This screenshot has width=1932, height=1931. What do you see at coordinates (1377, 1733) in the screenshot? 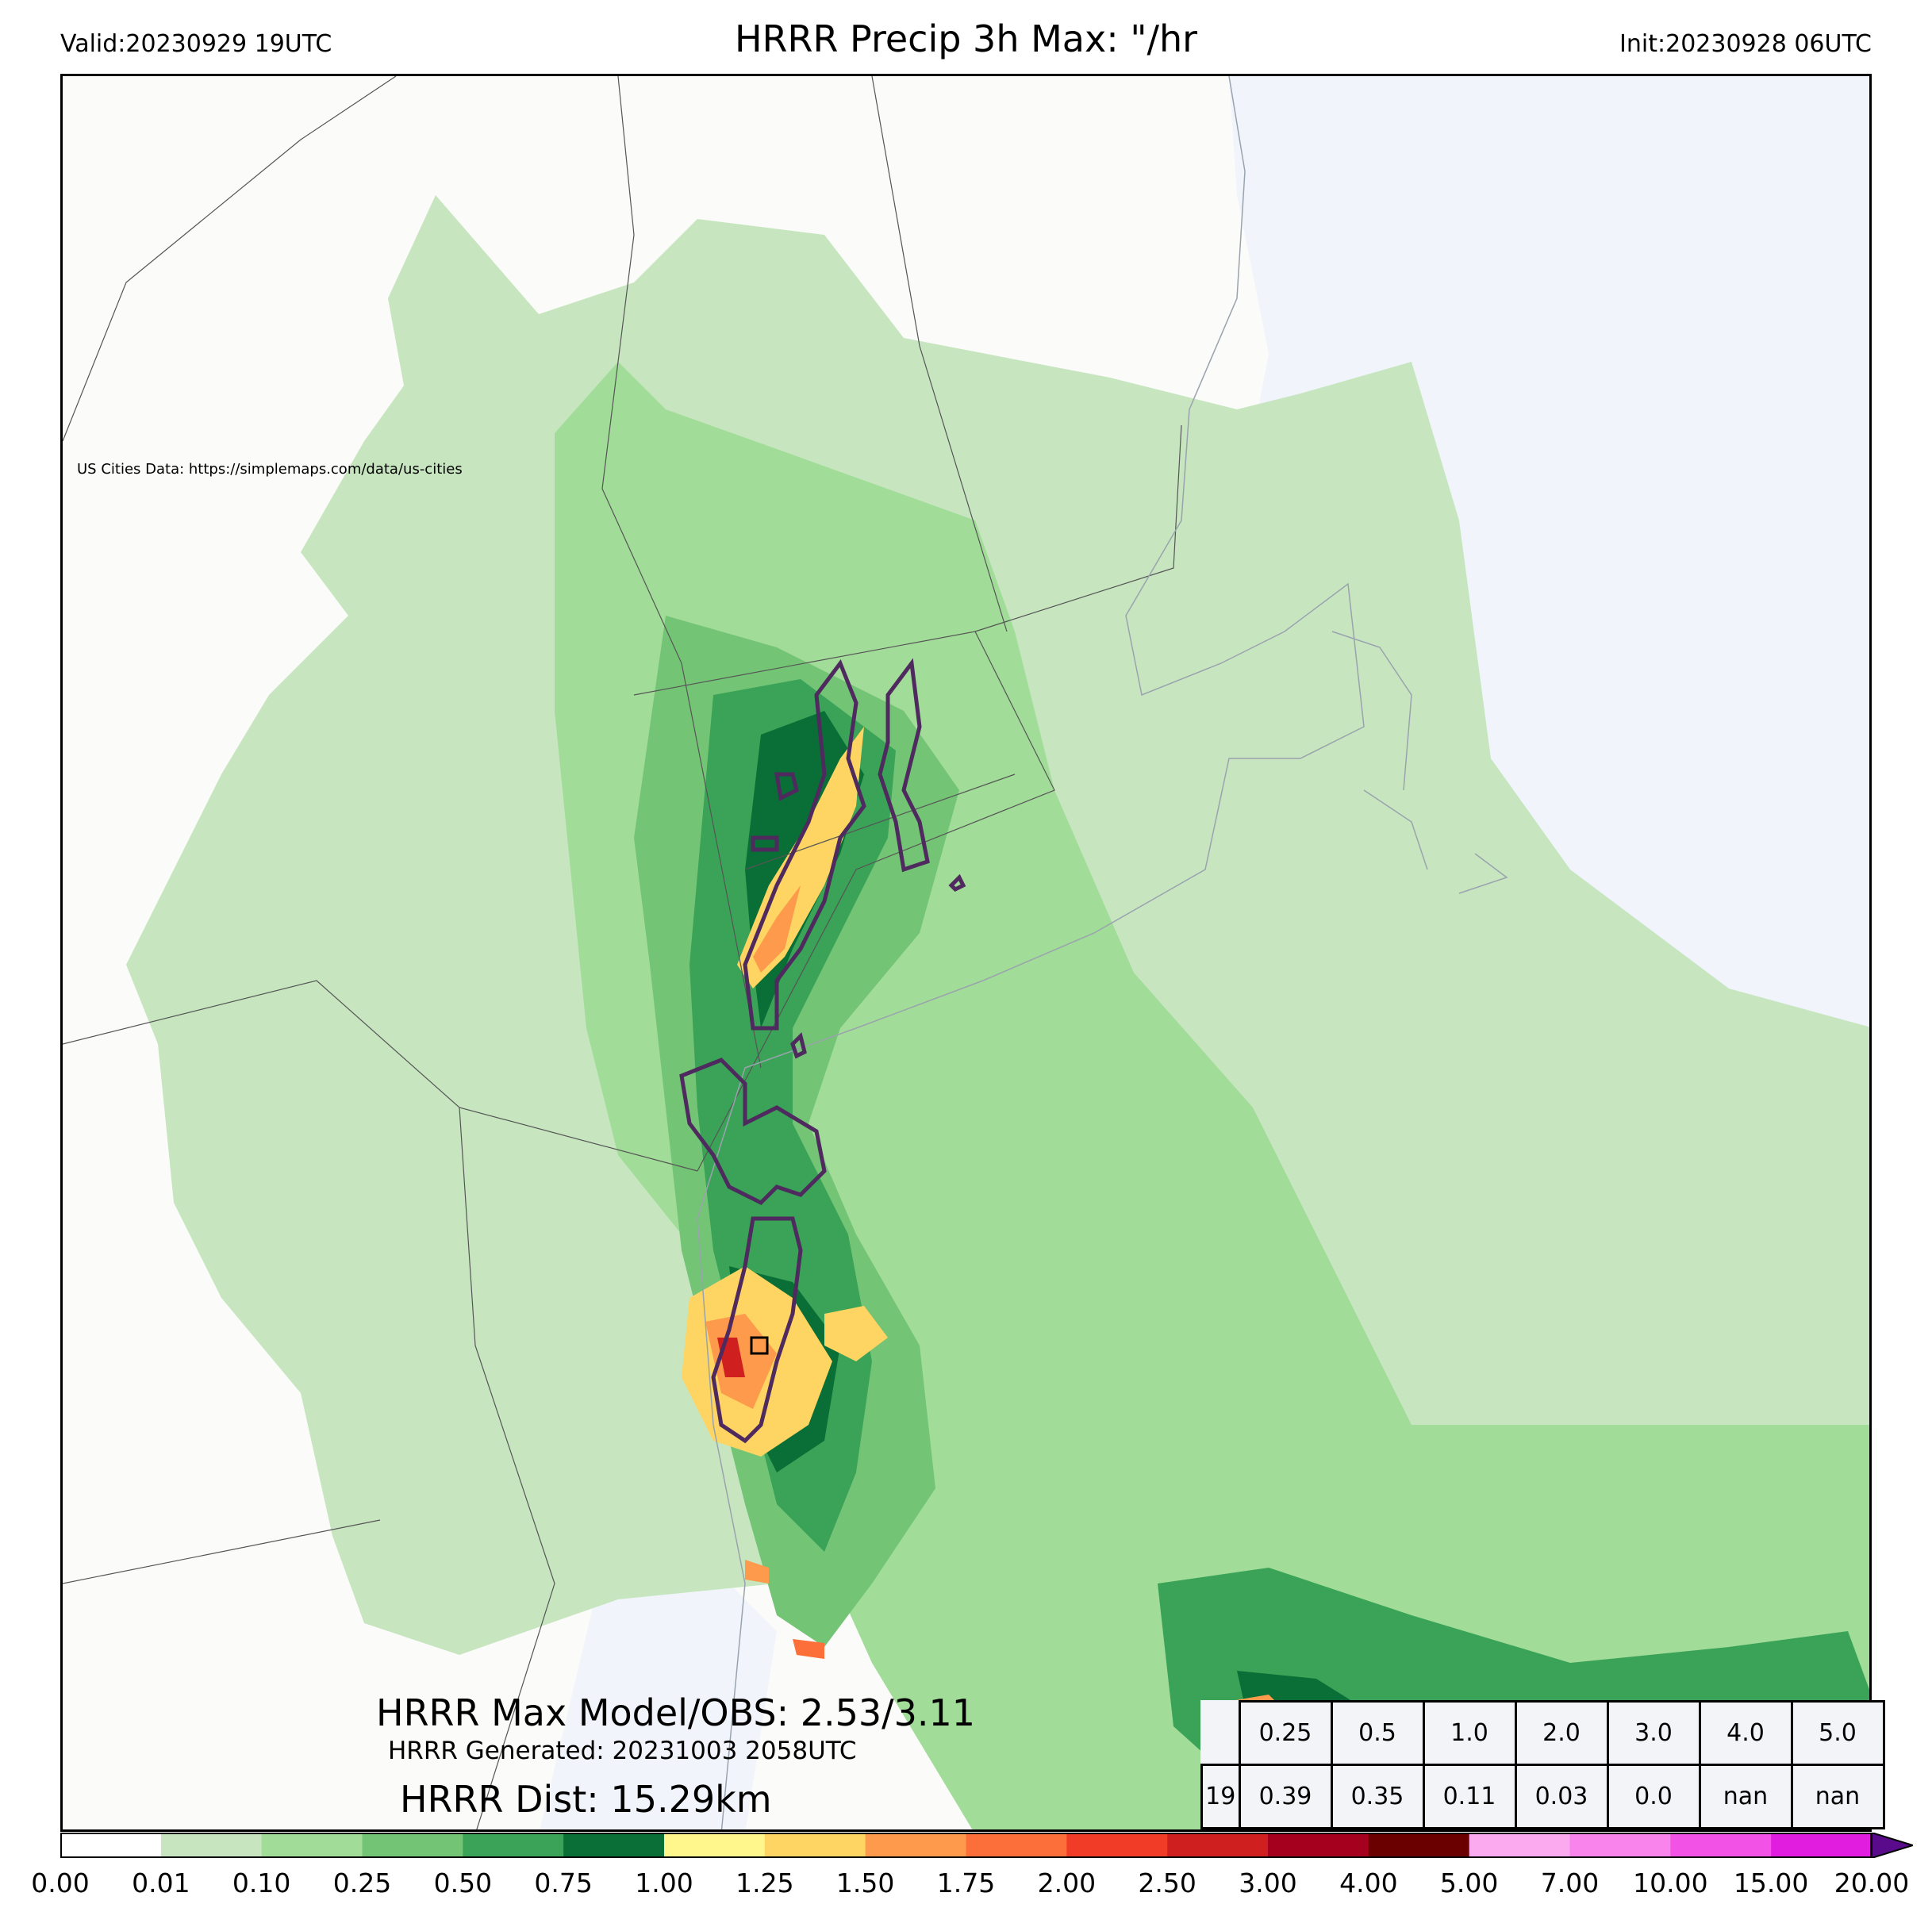
I see `threshold-cell: 0.5` at bounding box center [1377, 1733].